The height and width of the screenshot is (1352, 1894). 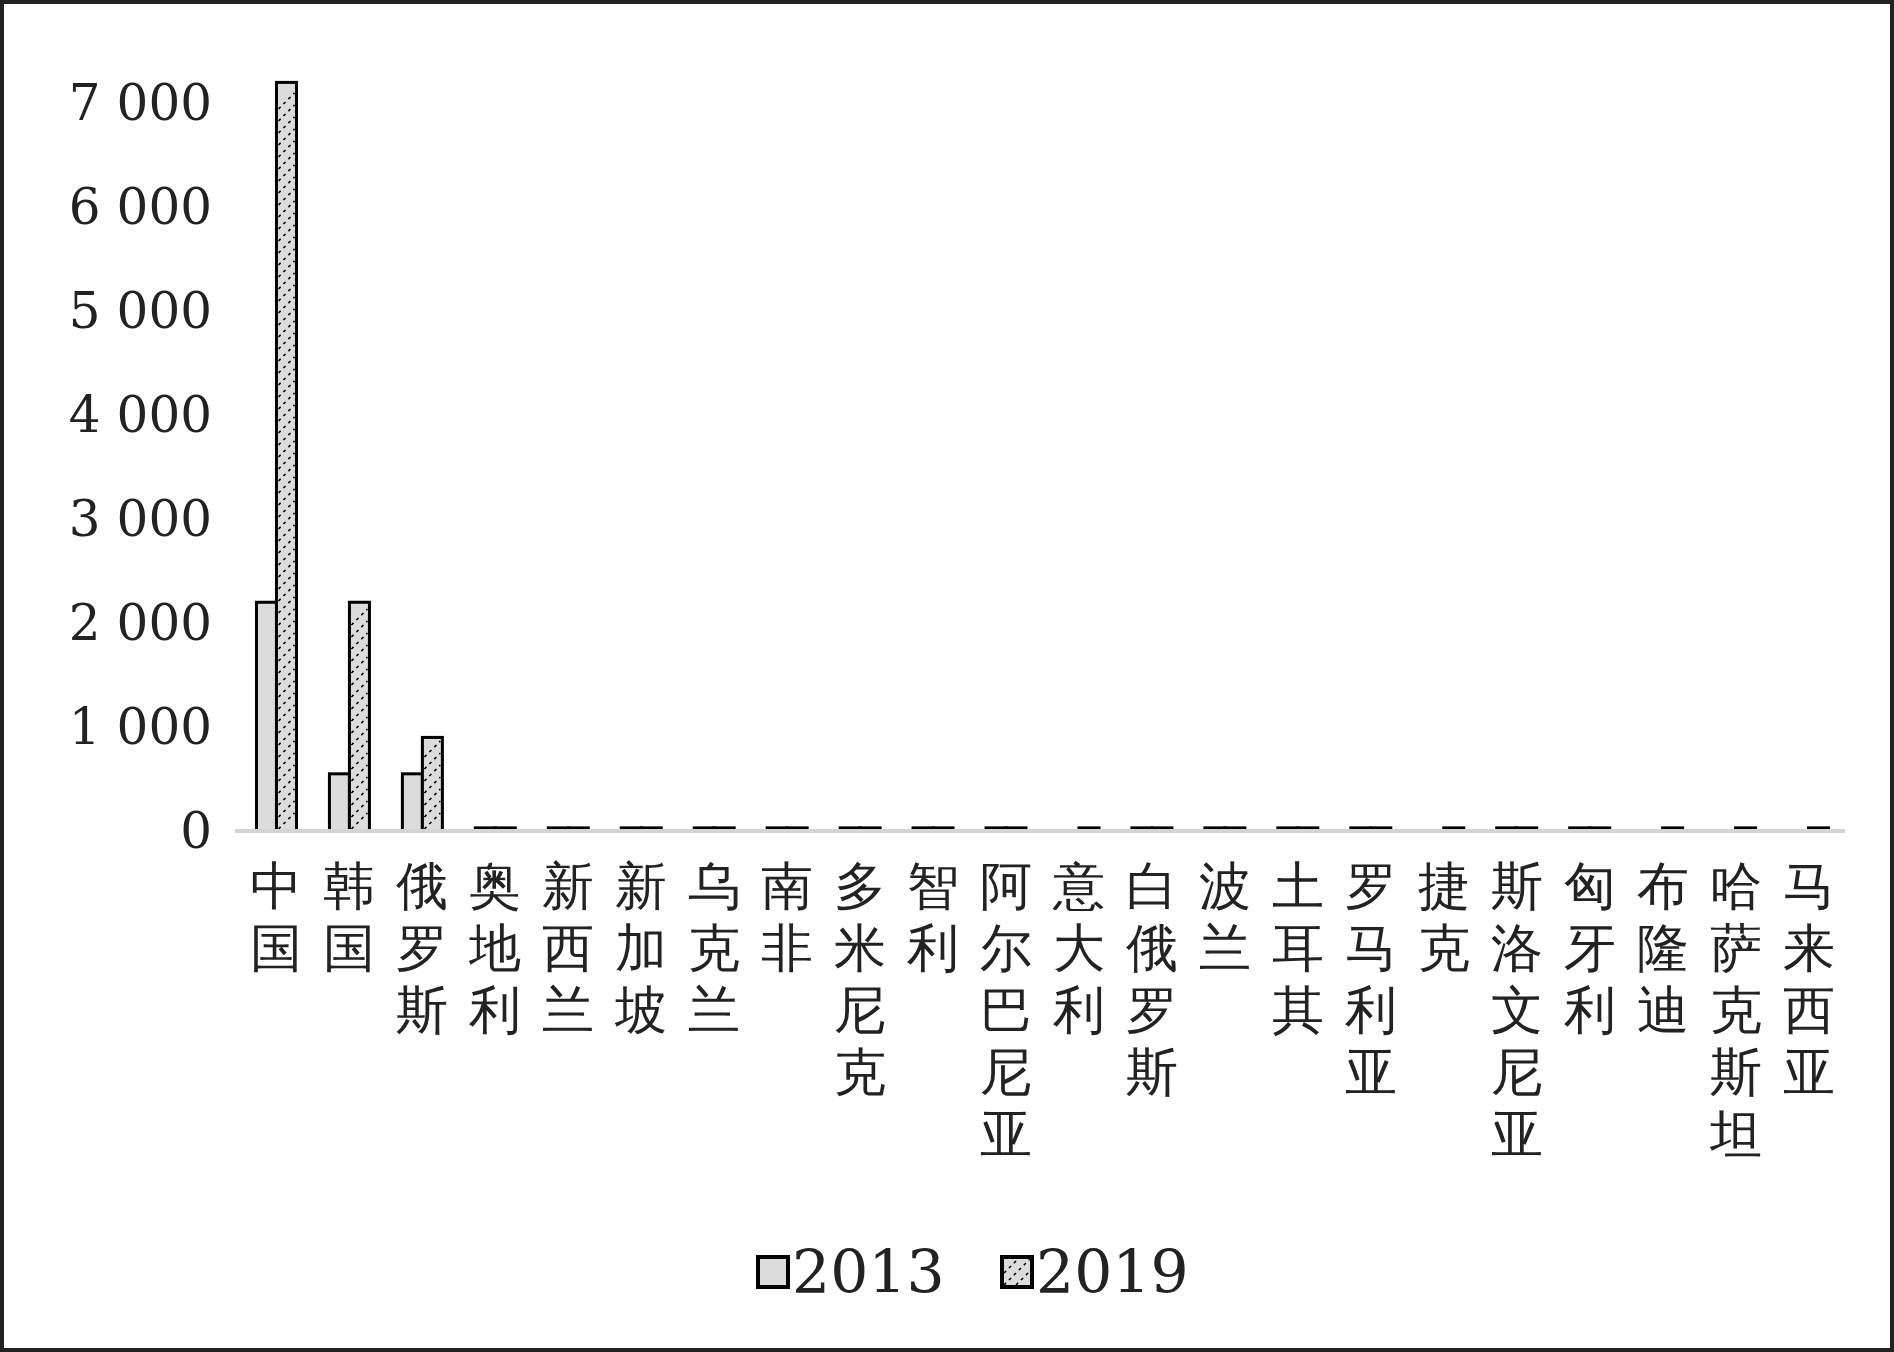 What do you see at coordinates (140, 415) in the screenshot?
I see `y-tick-label: 4 000` at bounding box center [140, 415].